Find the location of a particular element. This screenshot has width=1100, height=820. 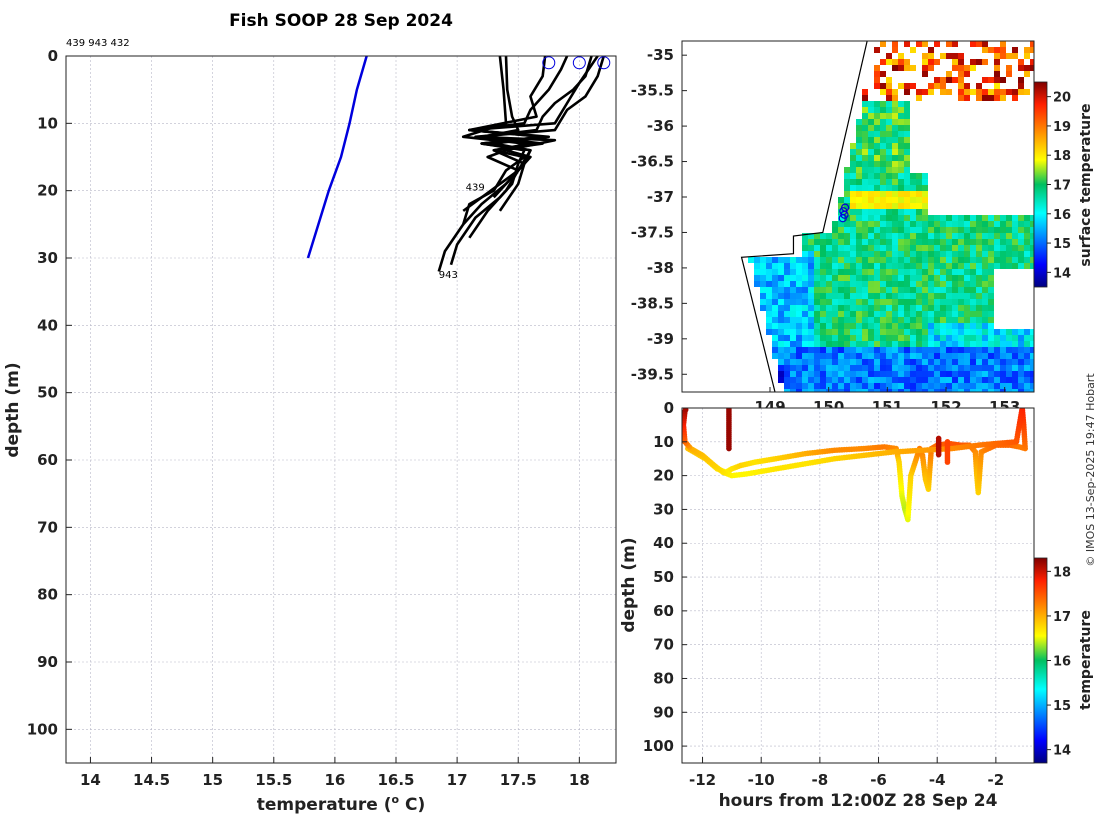

climatology-line is located at coordinates (337, 157).